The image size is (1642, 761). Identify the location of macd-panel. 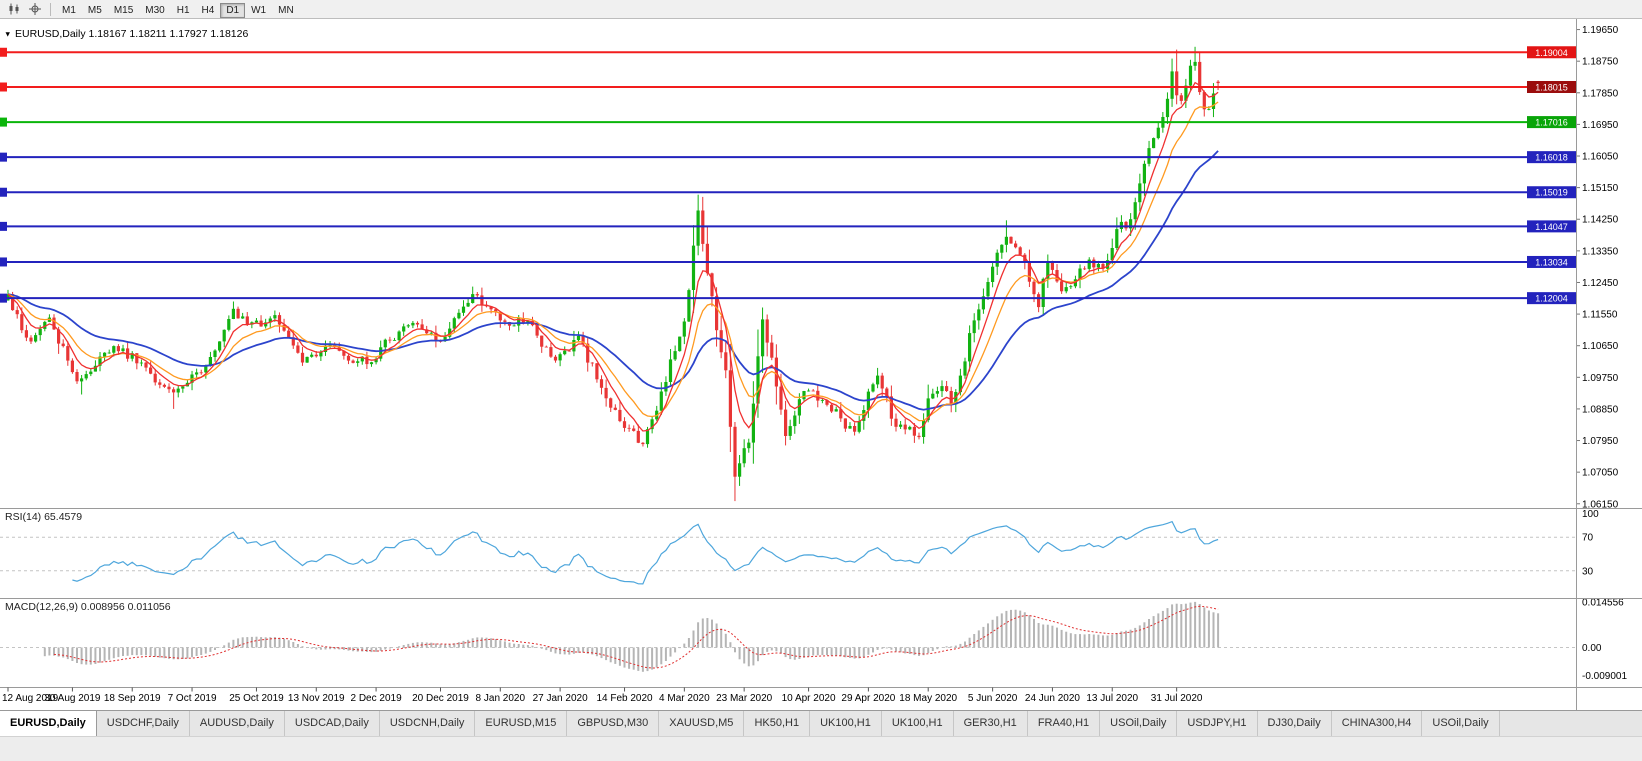
(788, 636).